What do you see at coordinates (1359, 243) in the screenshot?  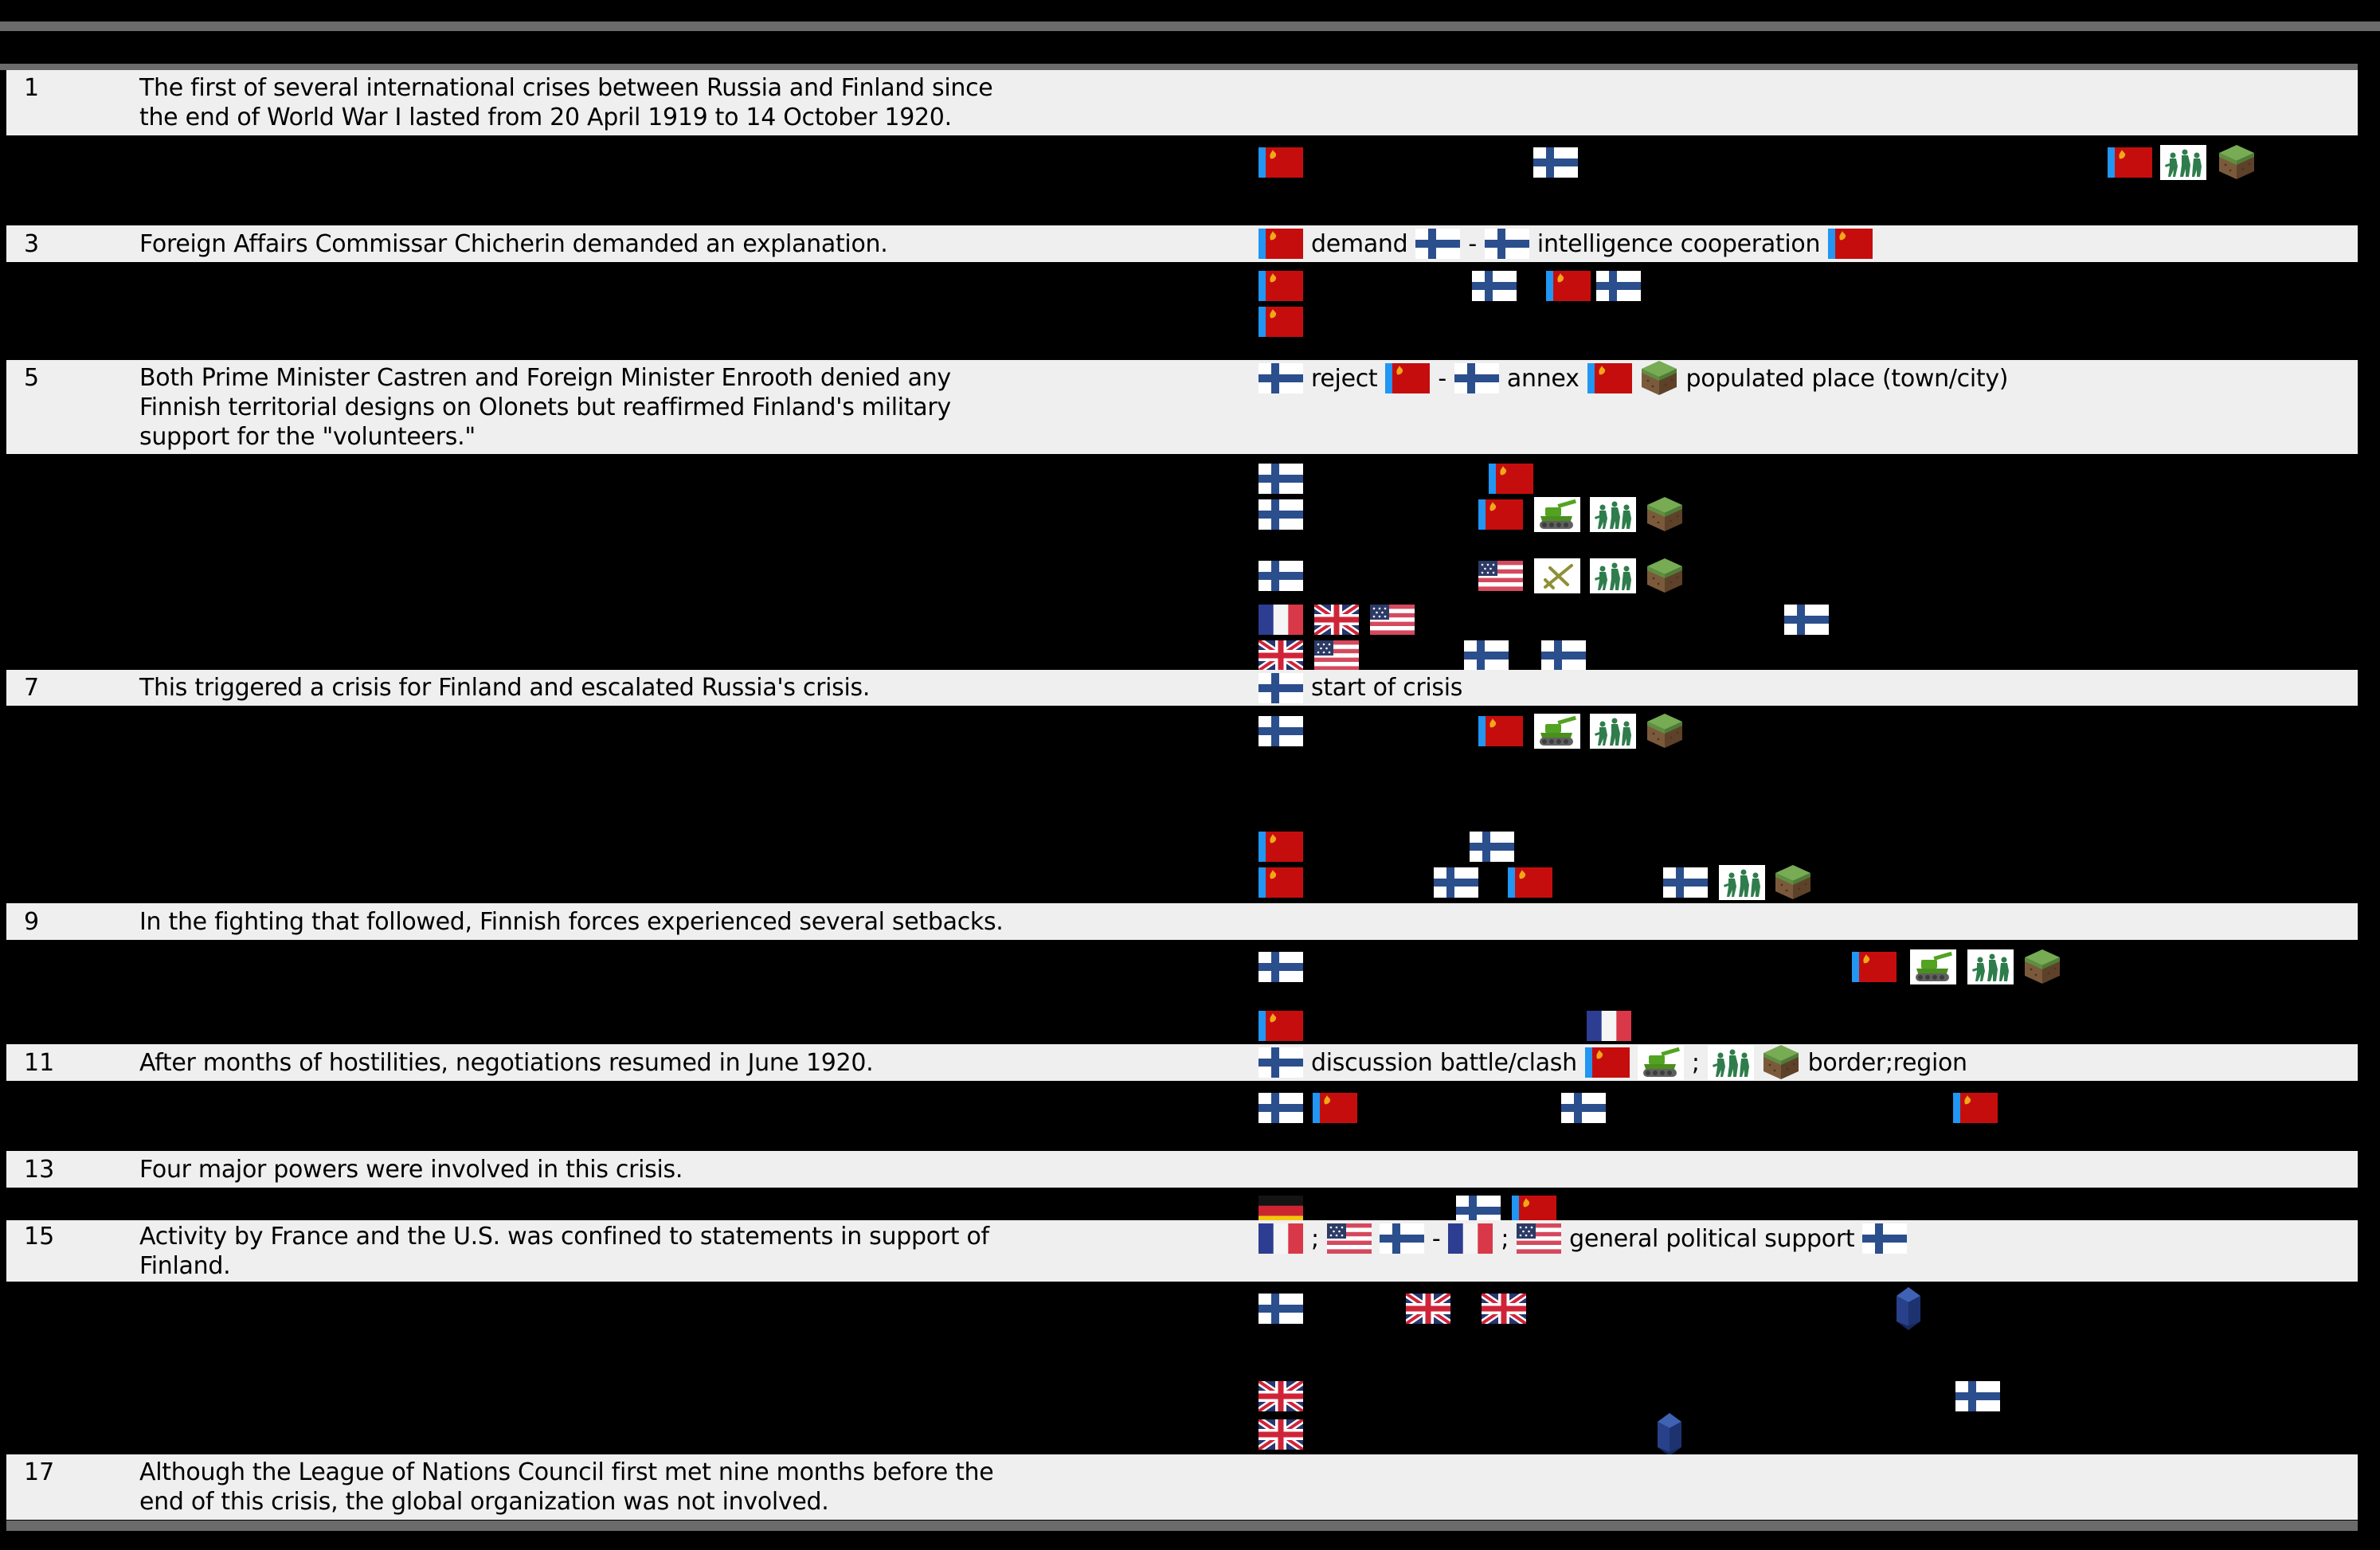 I see `annotation-label: demand` at bounding box center [1359, 243].